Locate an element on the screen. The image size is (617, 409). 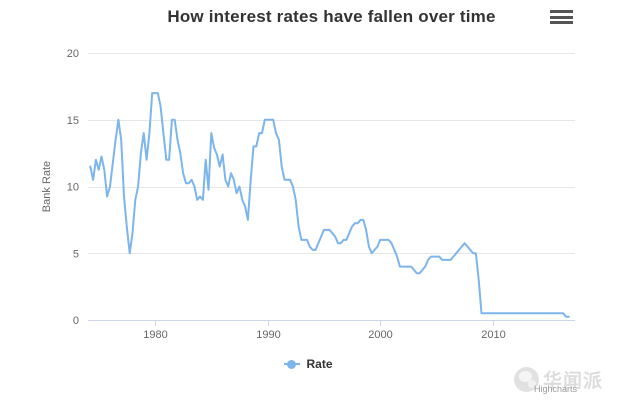
legend-line-marker-icon is located at coordinates (292, 364).